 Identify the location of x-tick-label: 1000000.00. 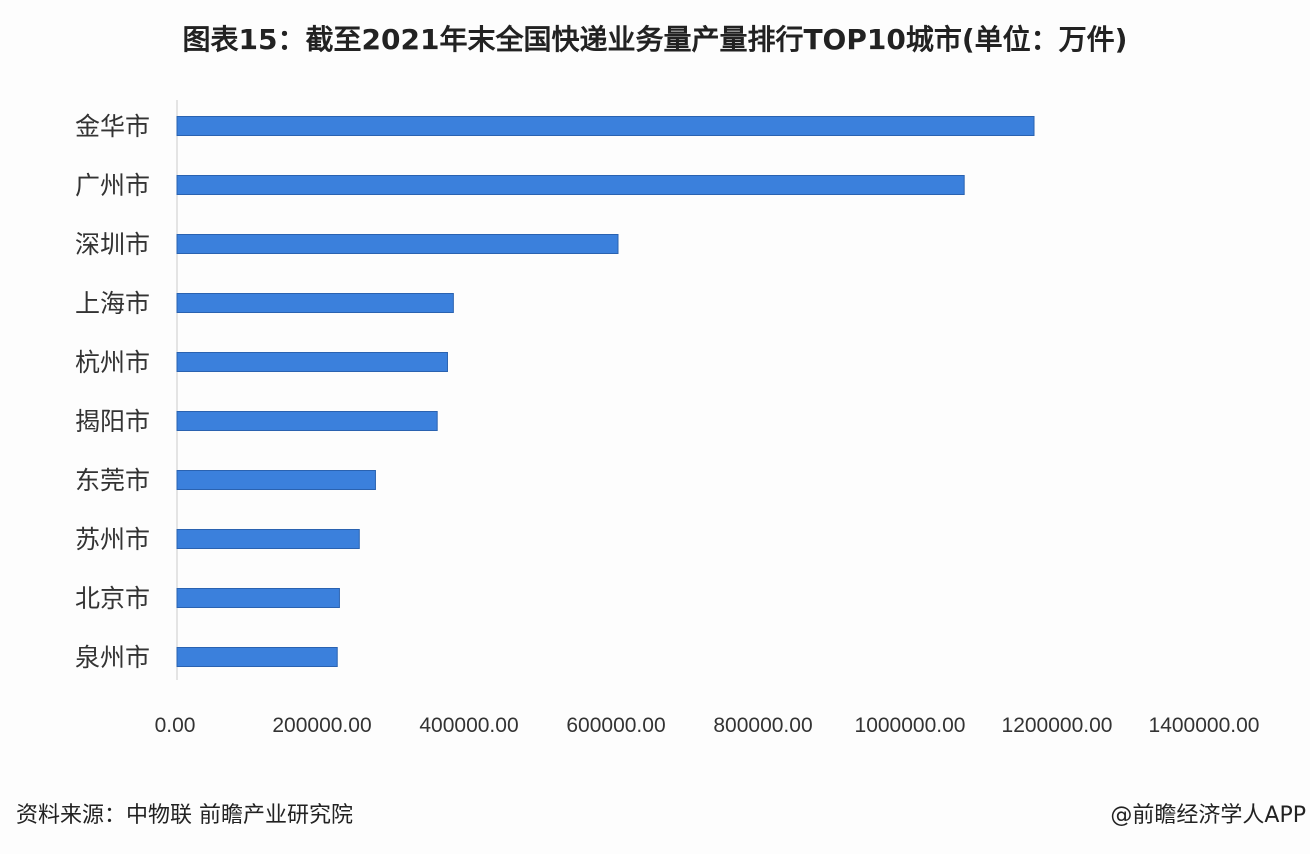
(910, 725).